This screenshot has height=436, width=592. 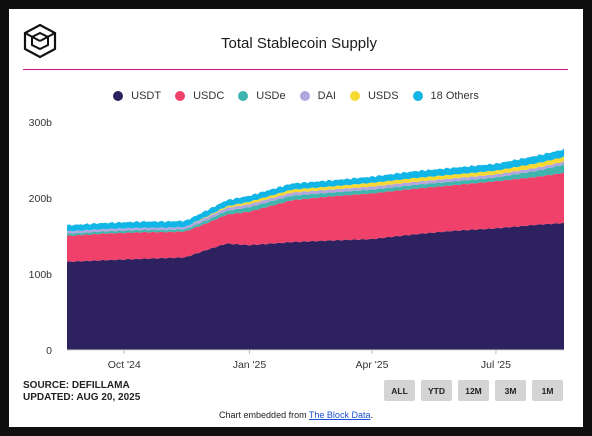 What do you see at coordinates (383, 96) in the screenshot?
I see `legend-label: USDS` at bounding box center [383, 96].